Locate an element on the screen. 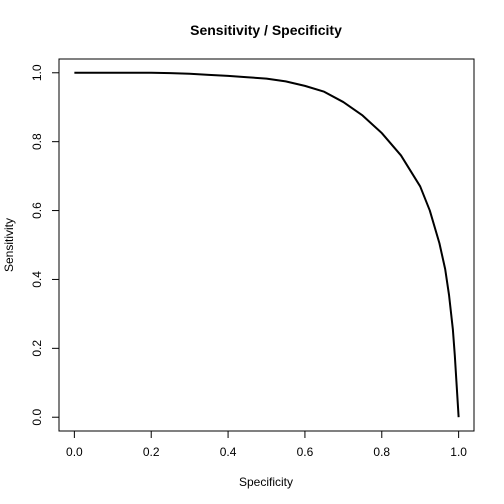  y-tick-label: 0.0 is located at coordinates (37, 417).